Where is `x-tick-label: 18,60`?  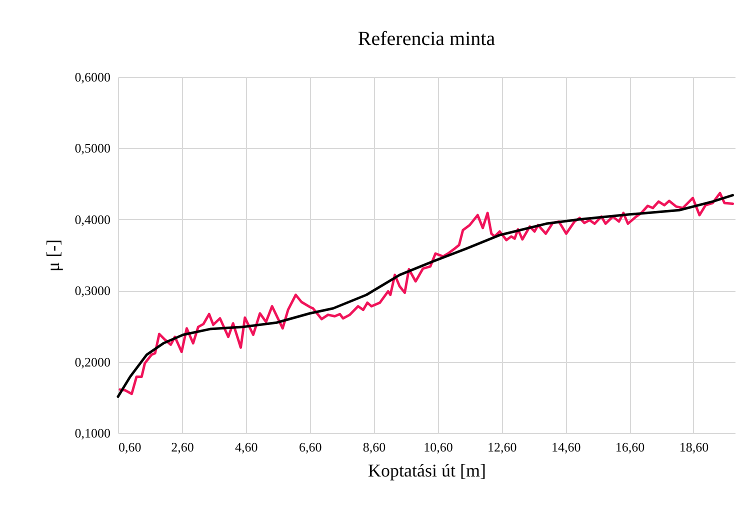
x-tick-label: 18,60 is located at coordinates (694, 447).